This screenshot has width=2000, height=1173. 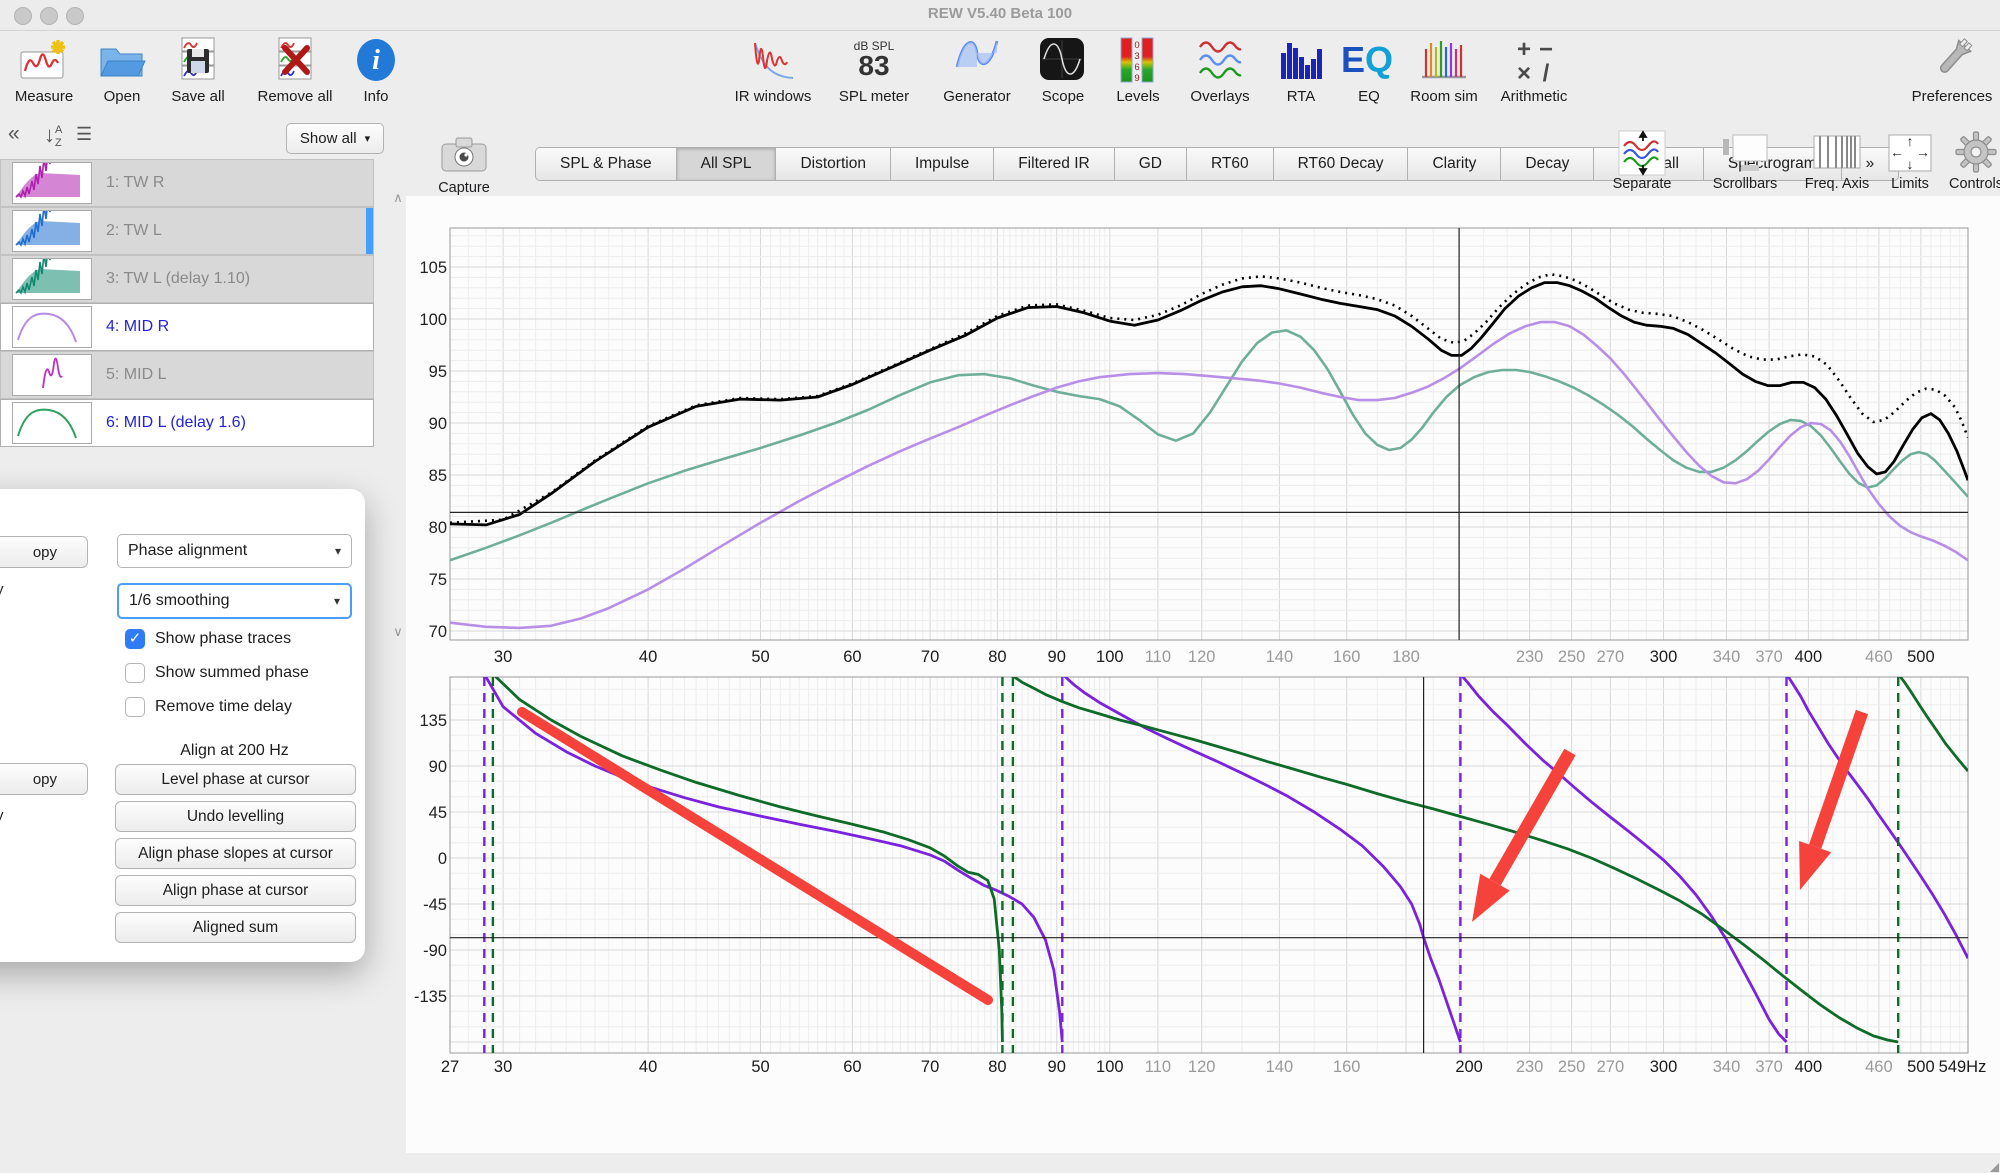 I want to click on measurement-row-3: 3: TW L (delay 1.10), so click(x=187, y=254).